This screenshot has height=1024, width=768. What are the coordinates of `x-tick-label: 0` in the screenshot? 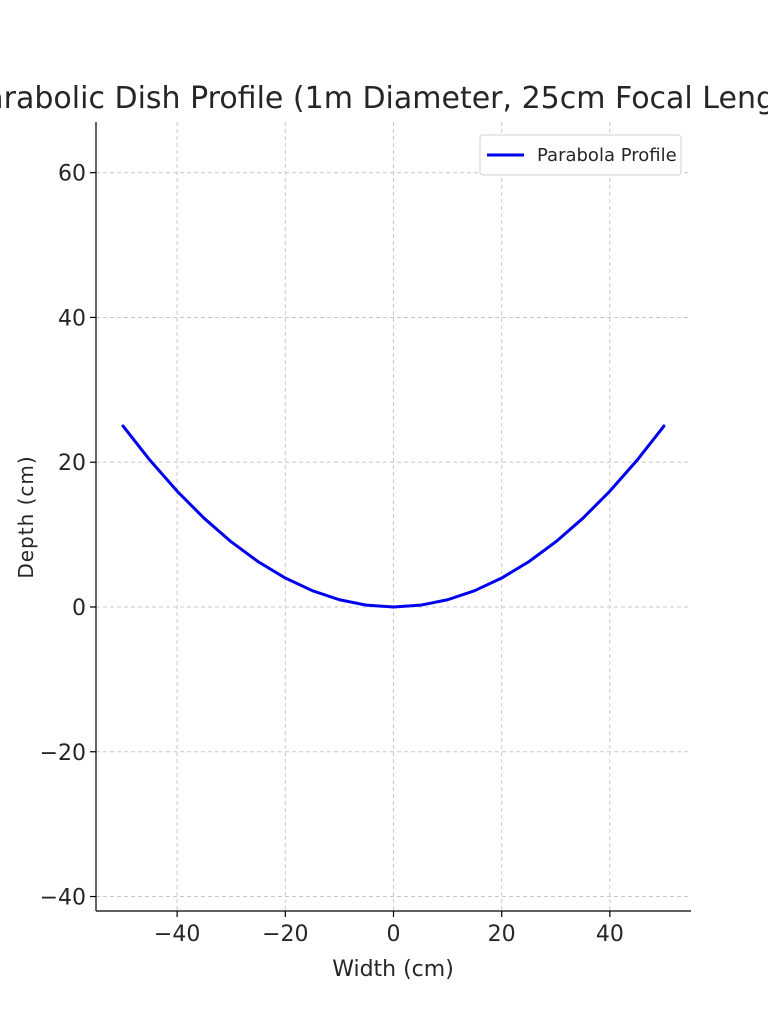 It's located at (394, 934).